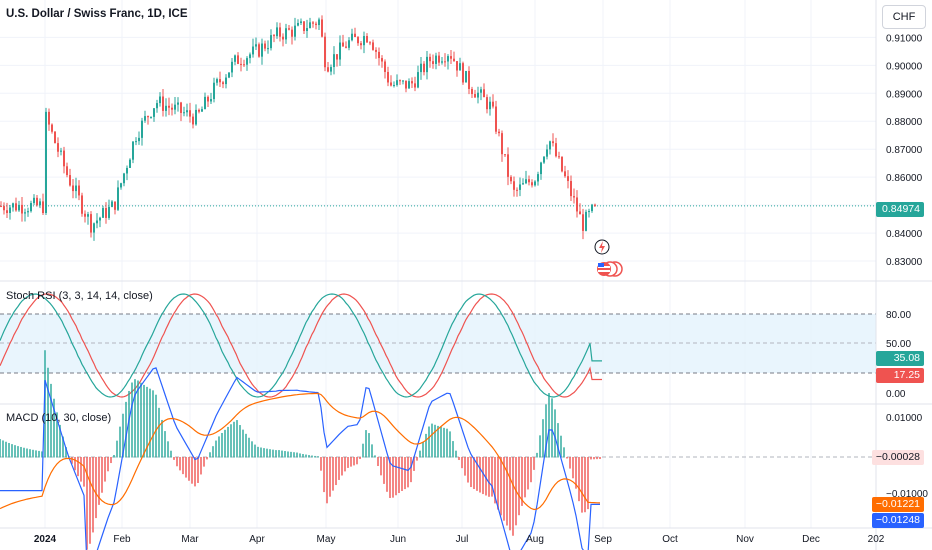  Describe the element at coordinates (610, 269) in the screenshot. I see `us-flag-icon` at that location.